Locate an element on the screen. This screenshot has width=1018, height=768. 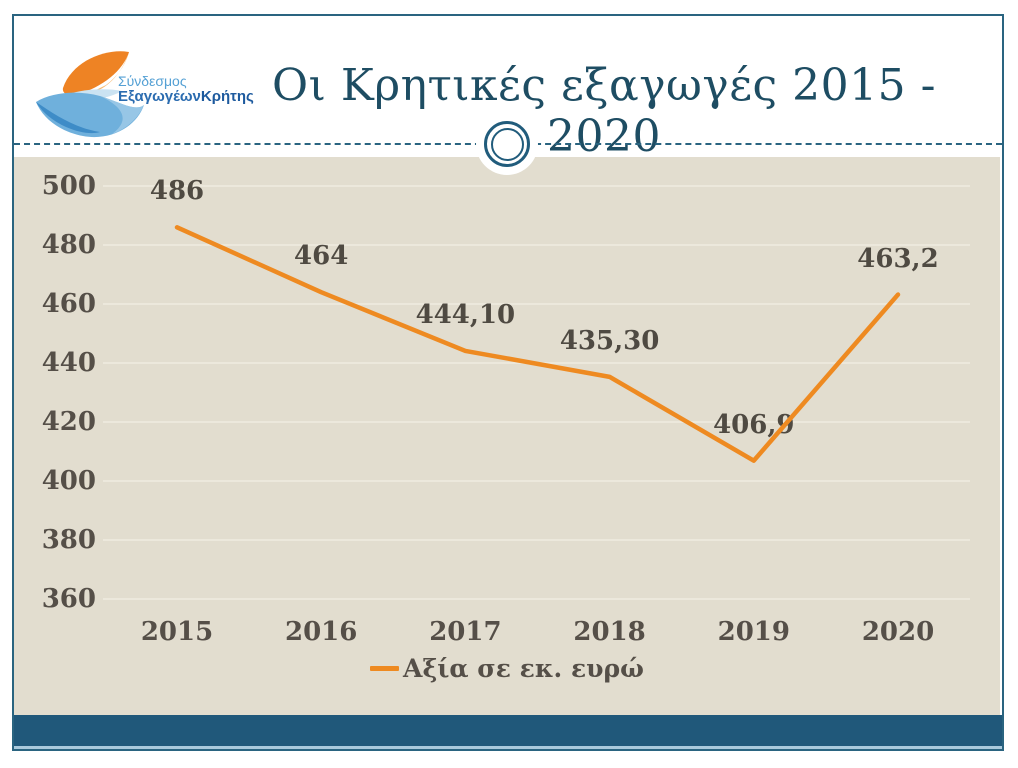
footer-accent-bar is located at coordinates (508, 732).